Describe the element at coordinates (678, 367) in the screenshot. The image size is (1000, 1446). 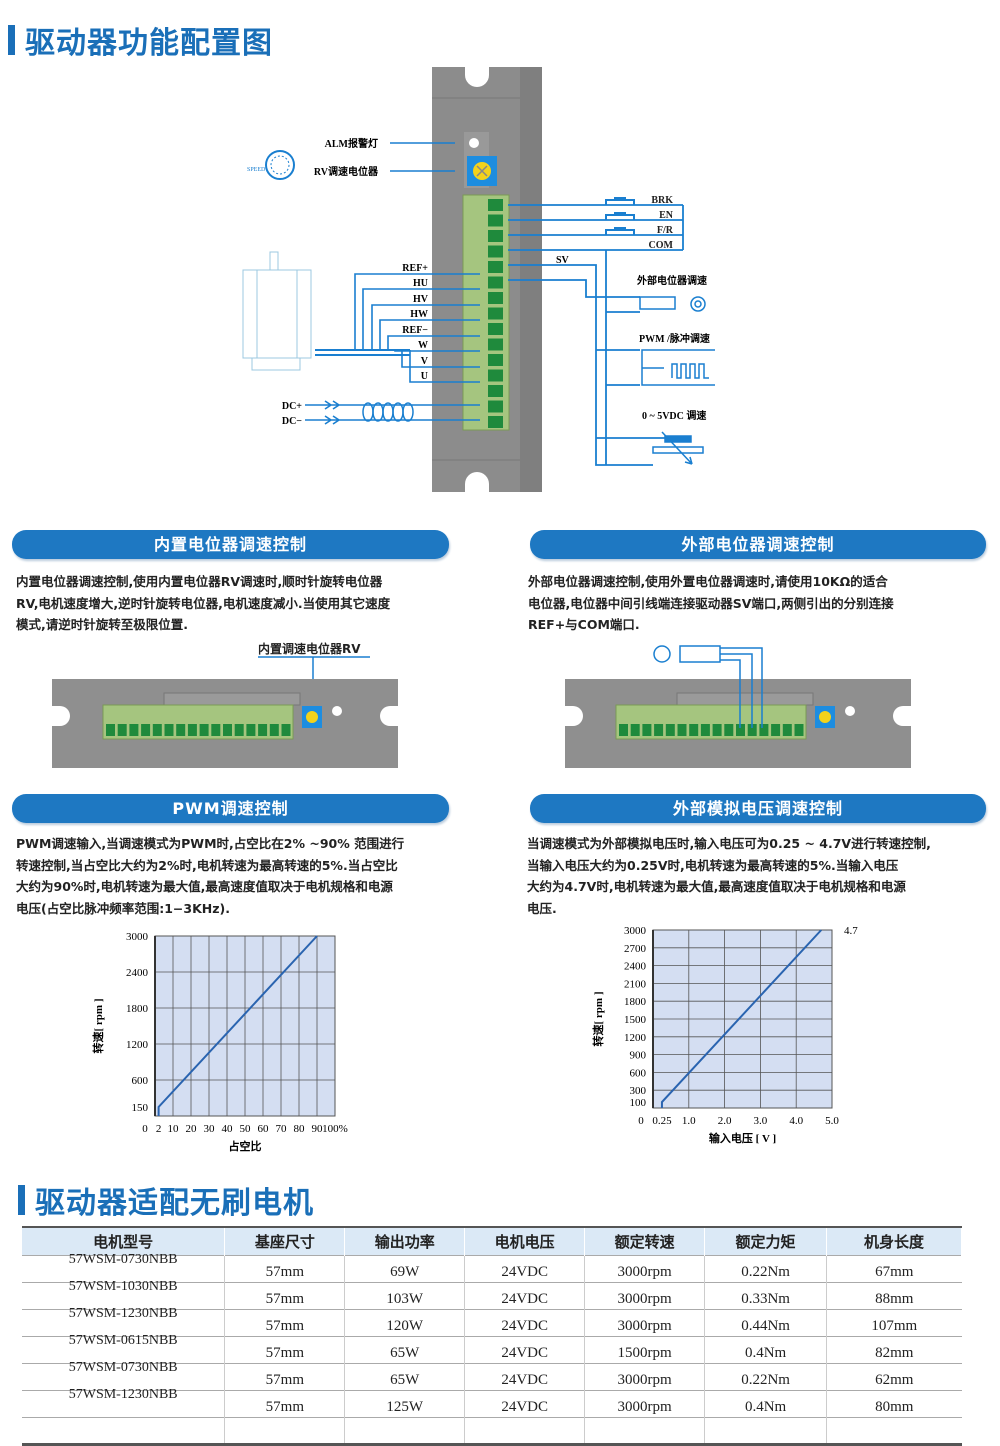
I see `pwm-pulse-icon` at that location.